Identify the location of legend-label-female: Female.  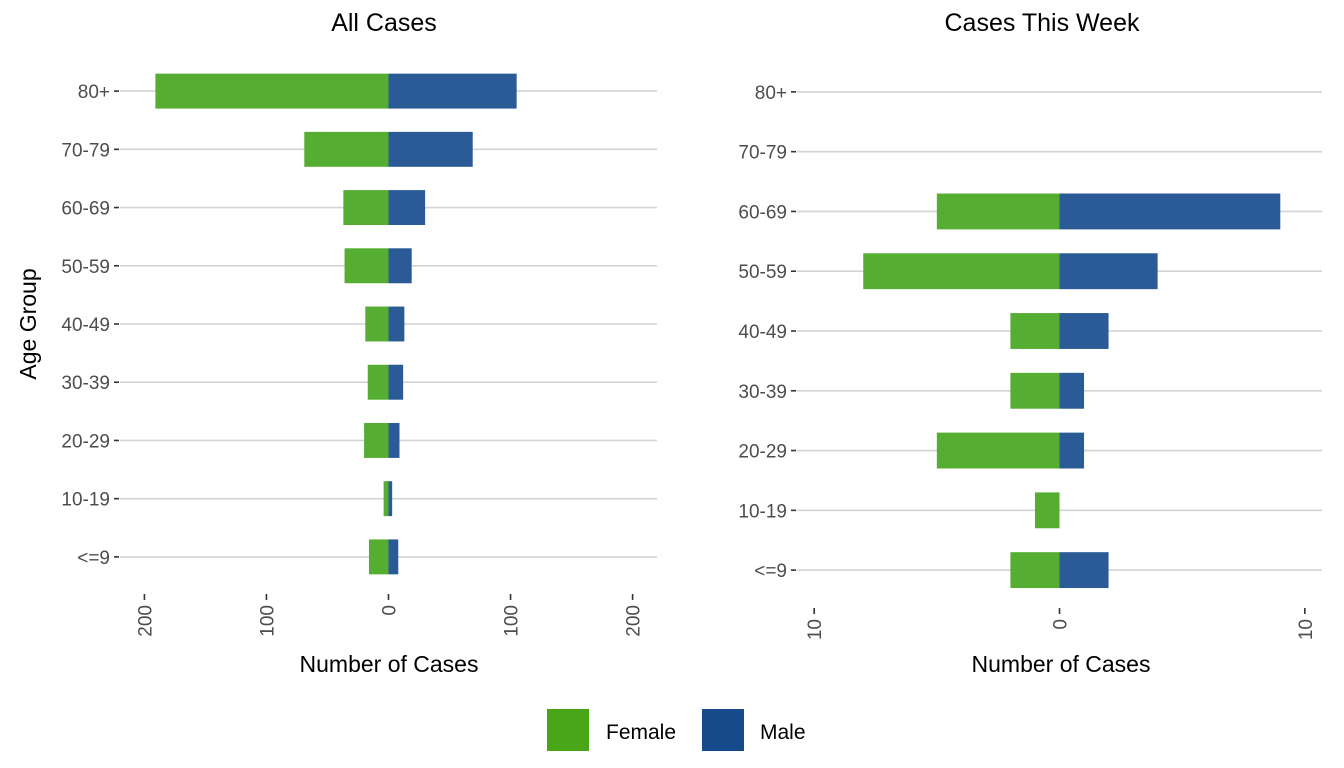
(641, 732).